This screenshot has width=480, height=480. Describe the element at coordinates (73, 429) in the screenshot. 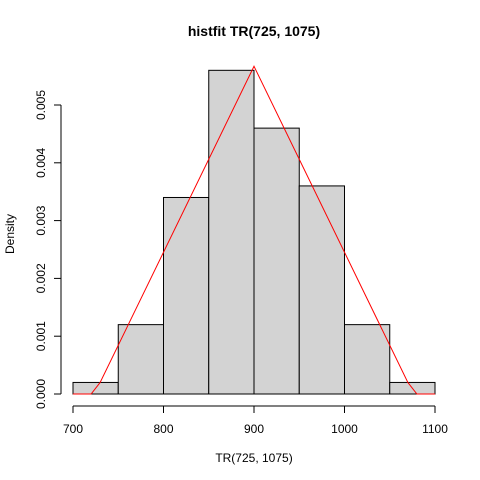

I see `x-tick-label: 700` at that location.